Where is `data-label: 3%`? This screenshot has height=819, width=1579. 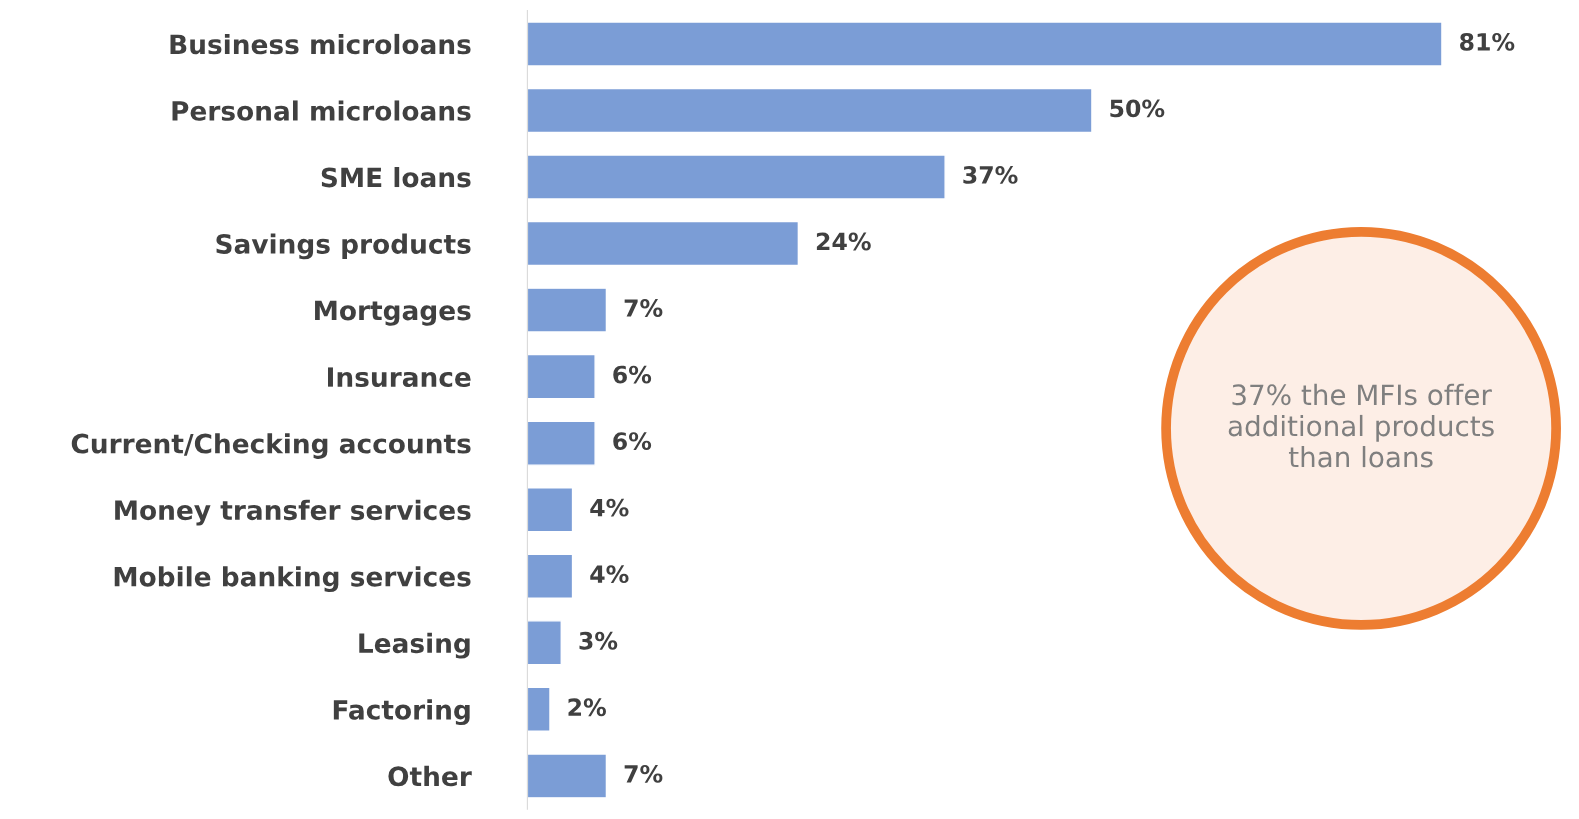 data-label: 3% is located at coordinates (598, 640).